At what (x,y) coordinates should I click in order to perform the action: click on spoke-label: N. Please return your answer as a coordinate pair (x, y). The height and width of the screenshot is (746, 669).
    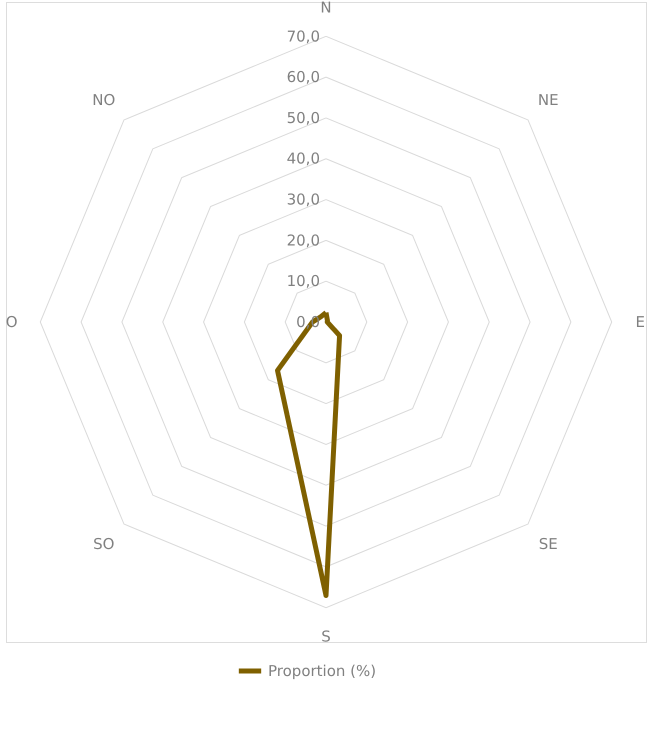
    Looking at the image, I should click on (326, 8).